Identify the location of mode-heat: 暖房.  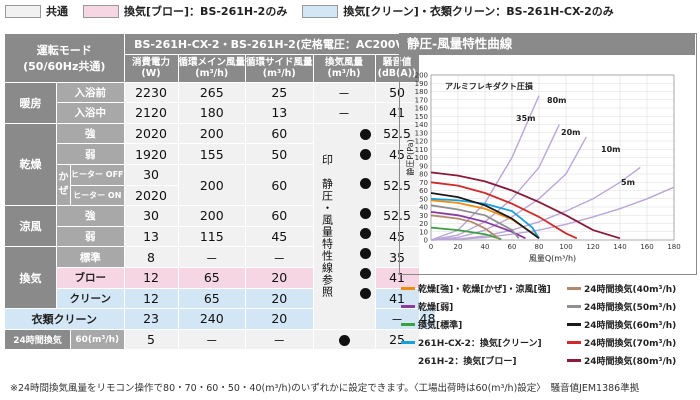
(30, 102).